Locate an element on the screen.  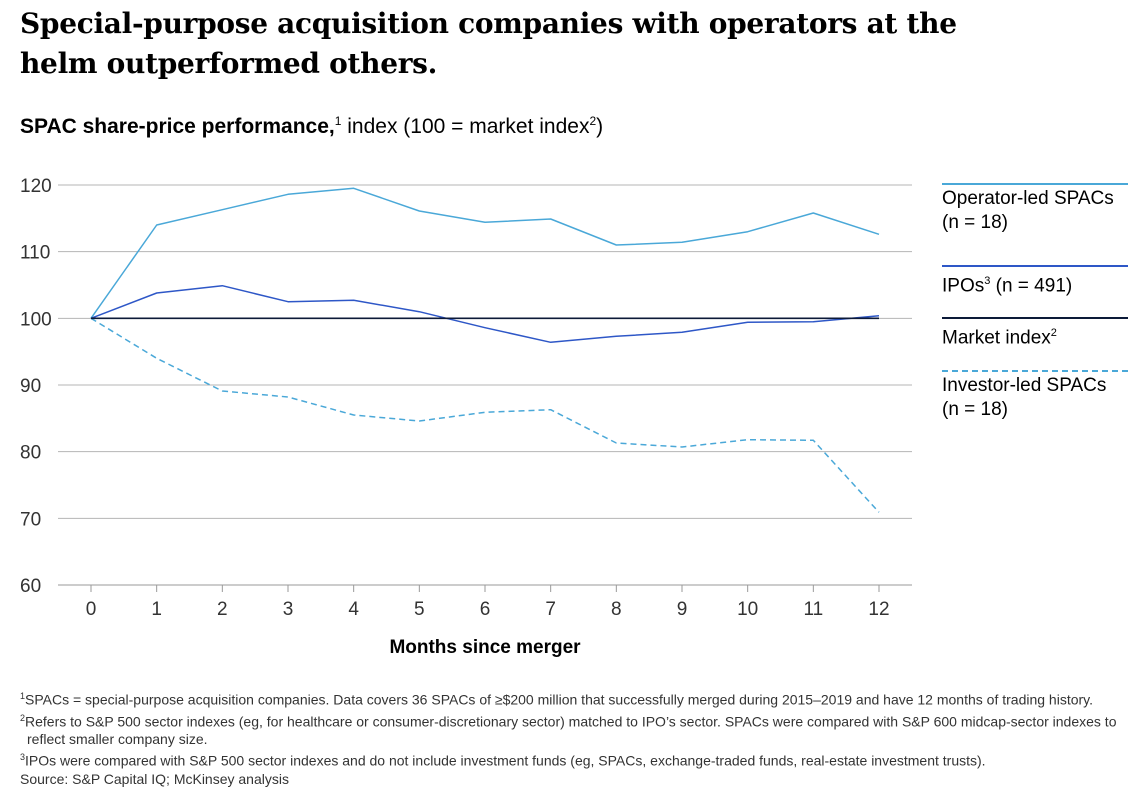
y-tick-label: 70 is located at coordinates (30, 519).